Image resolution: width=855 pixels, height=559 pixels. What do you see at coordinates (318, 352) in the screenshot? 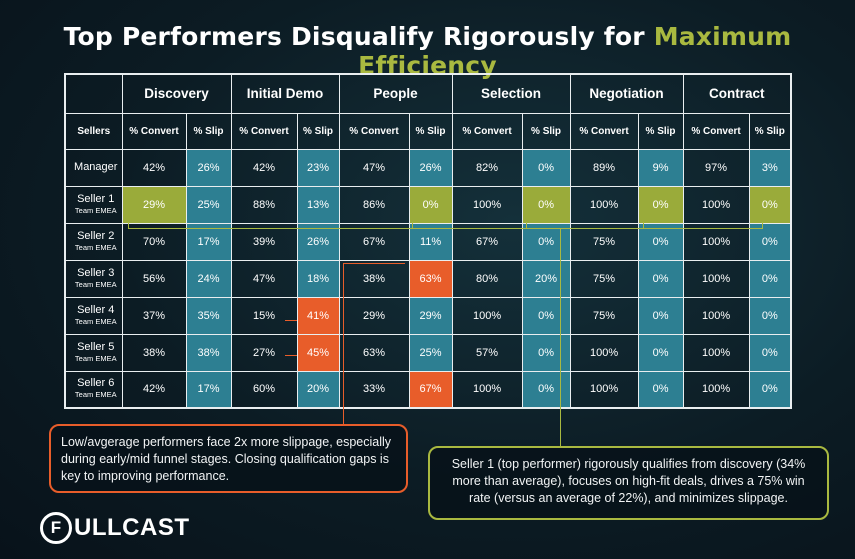
I see `slip-cell: 45%` at bounding box center [318, 352].